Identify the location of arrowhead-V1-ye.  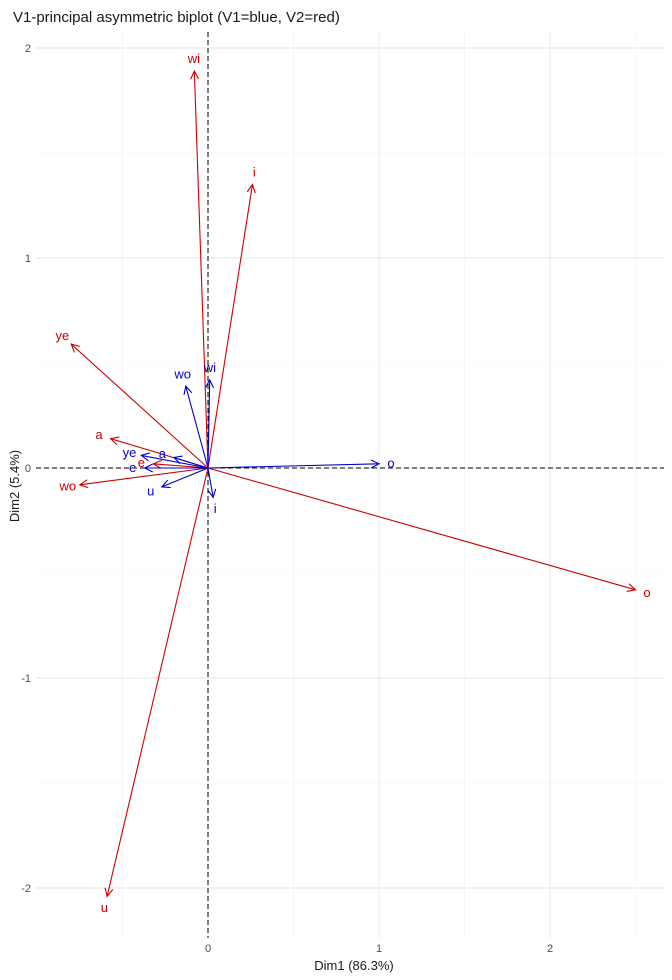
(145, 457).